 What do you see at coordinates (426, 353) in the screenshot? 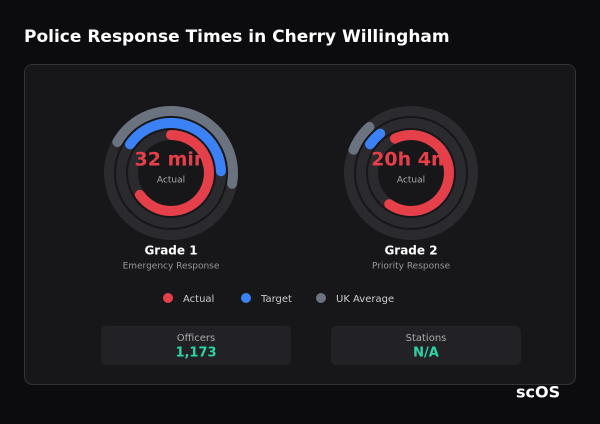
I see `stat-value: N/A` at bounding box center [426, 353].